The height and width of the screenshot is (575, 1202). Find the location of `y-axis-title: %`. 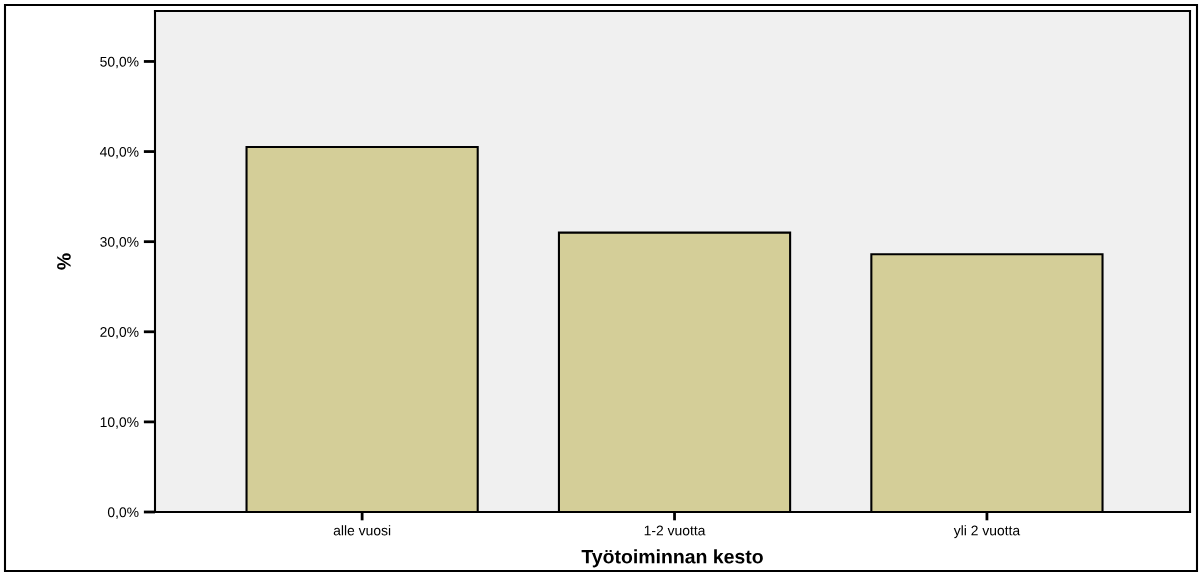

y-axis-title: % is located at coordinates (64, 261).